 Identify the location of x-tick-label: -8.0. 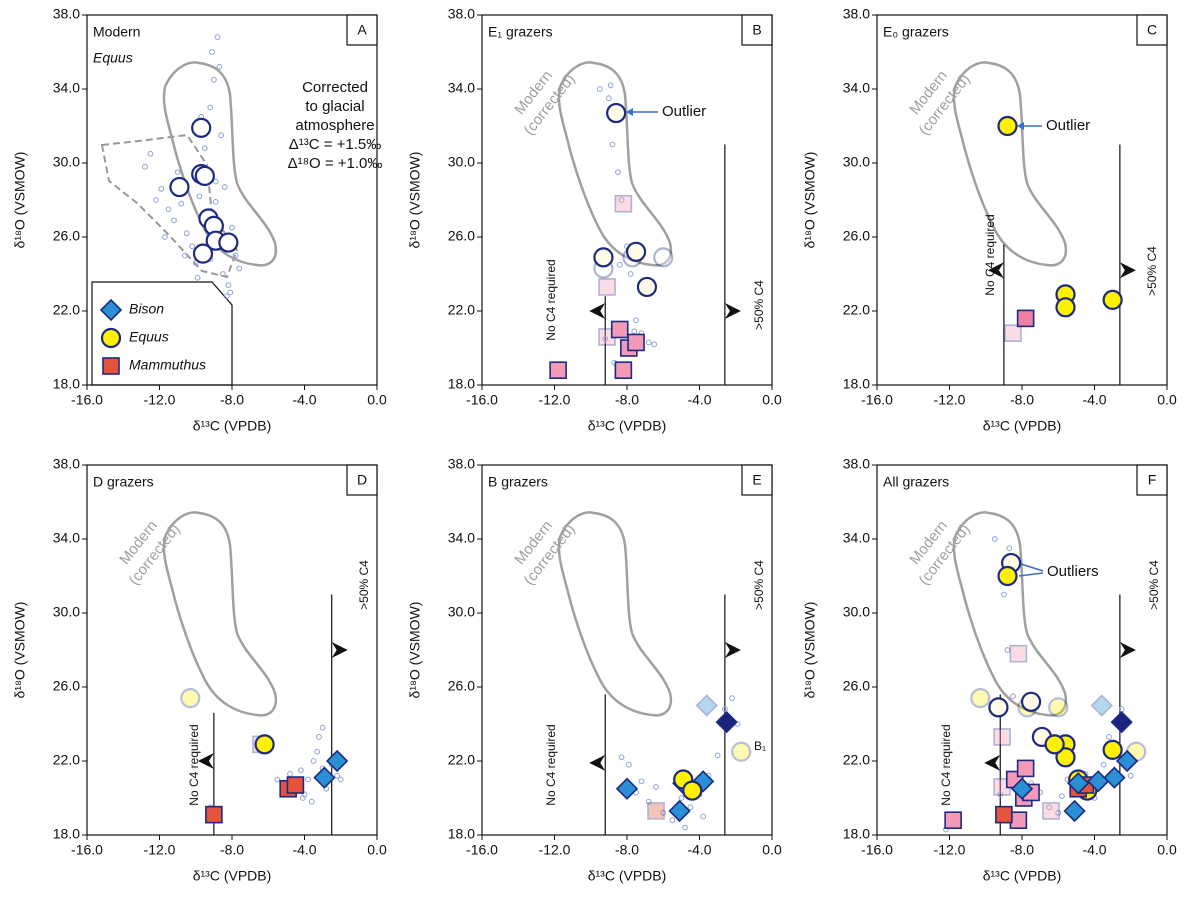
(627, 400).